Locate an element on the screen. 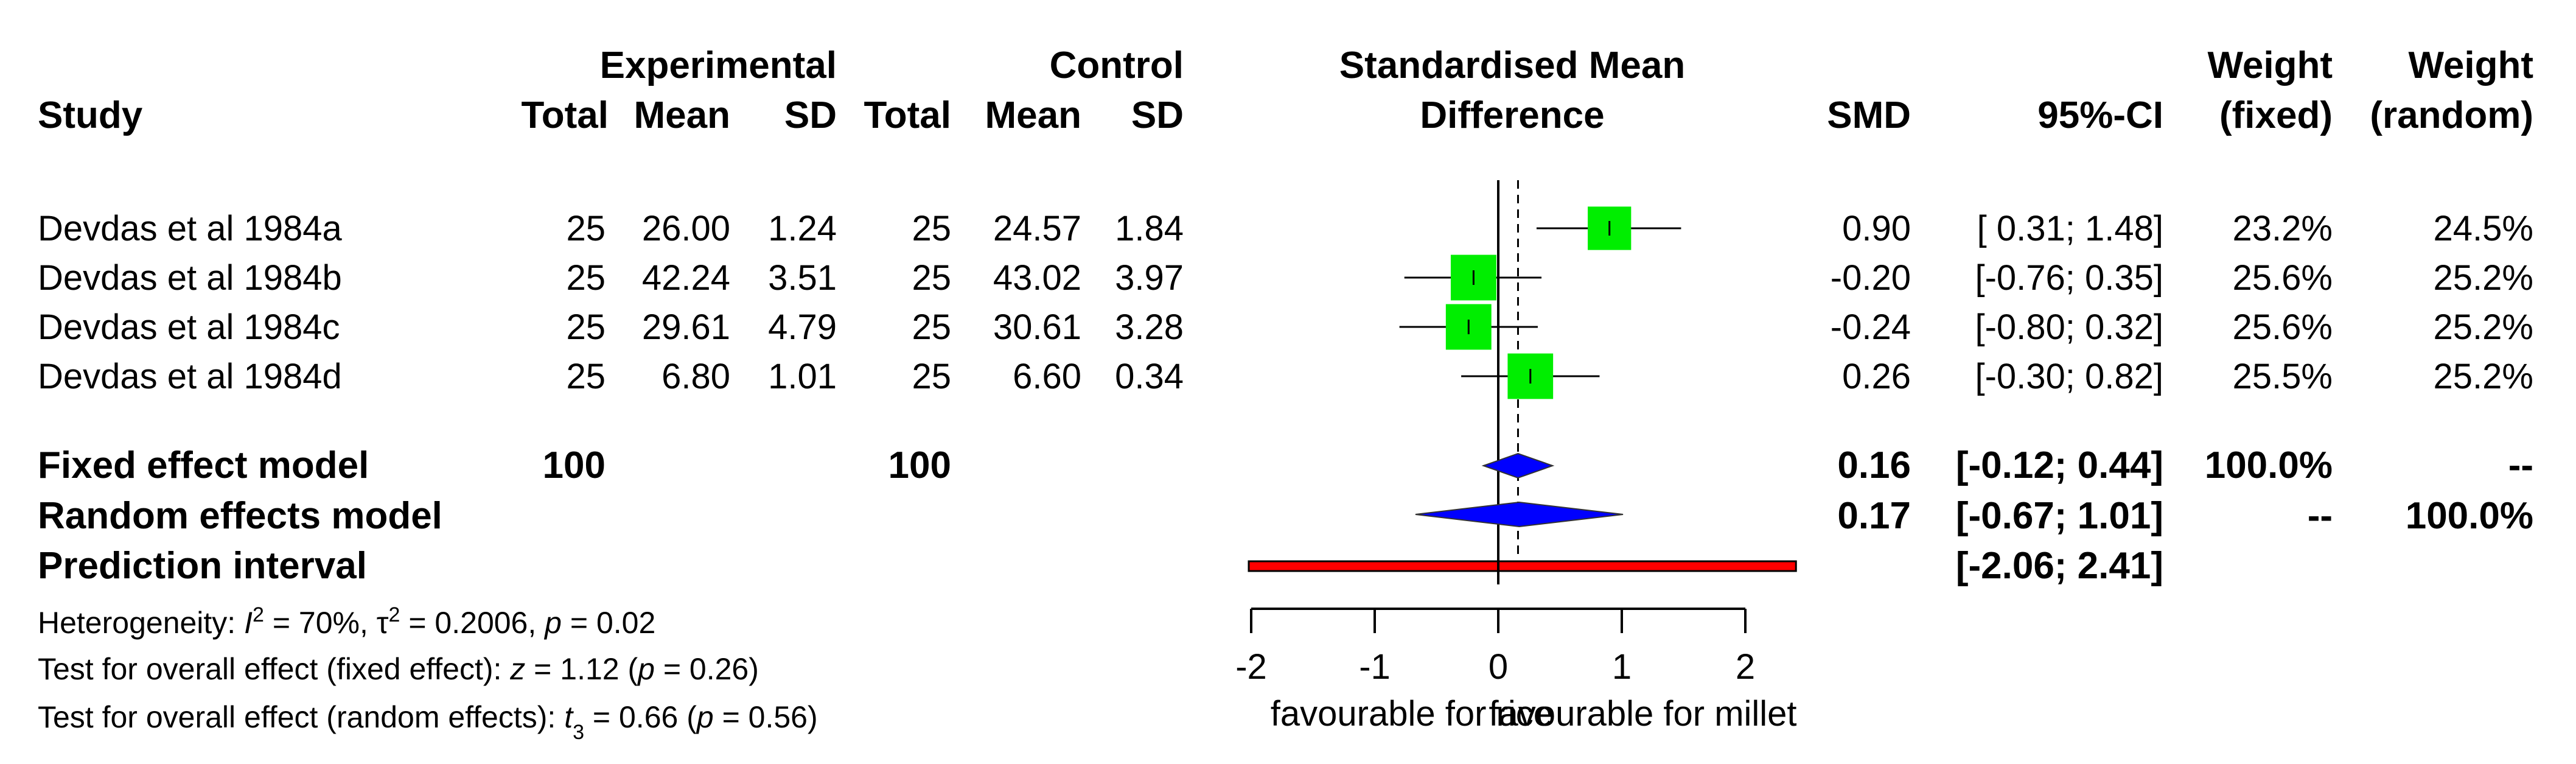 Image resolution: width=2576 pixels, height=764 pixels. header-study: Study is located at coordinates (90, 115).